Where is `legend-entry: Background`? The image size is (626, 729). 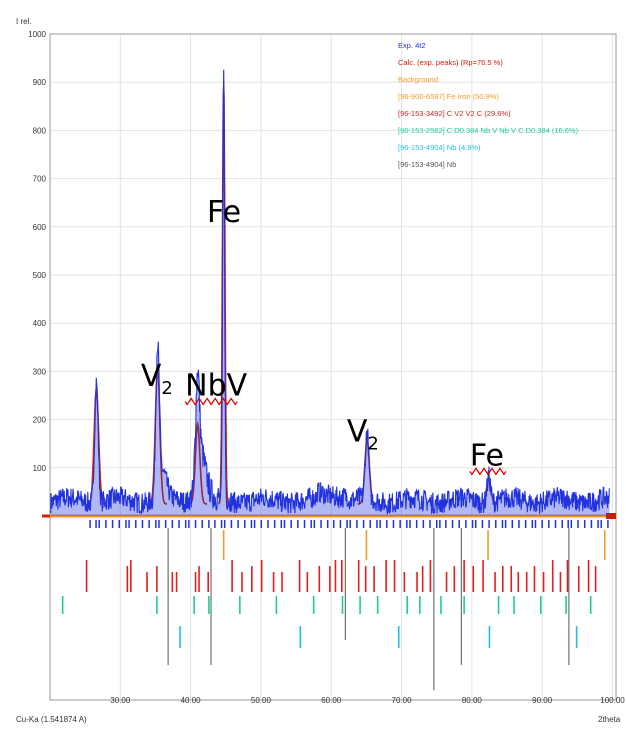 legend-entry: Background is located at coordinates (418, 79).